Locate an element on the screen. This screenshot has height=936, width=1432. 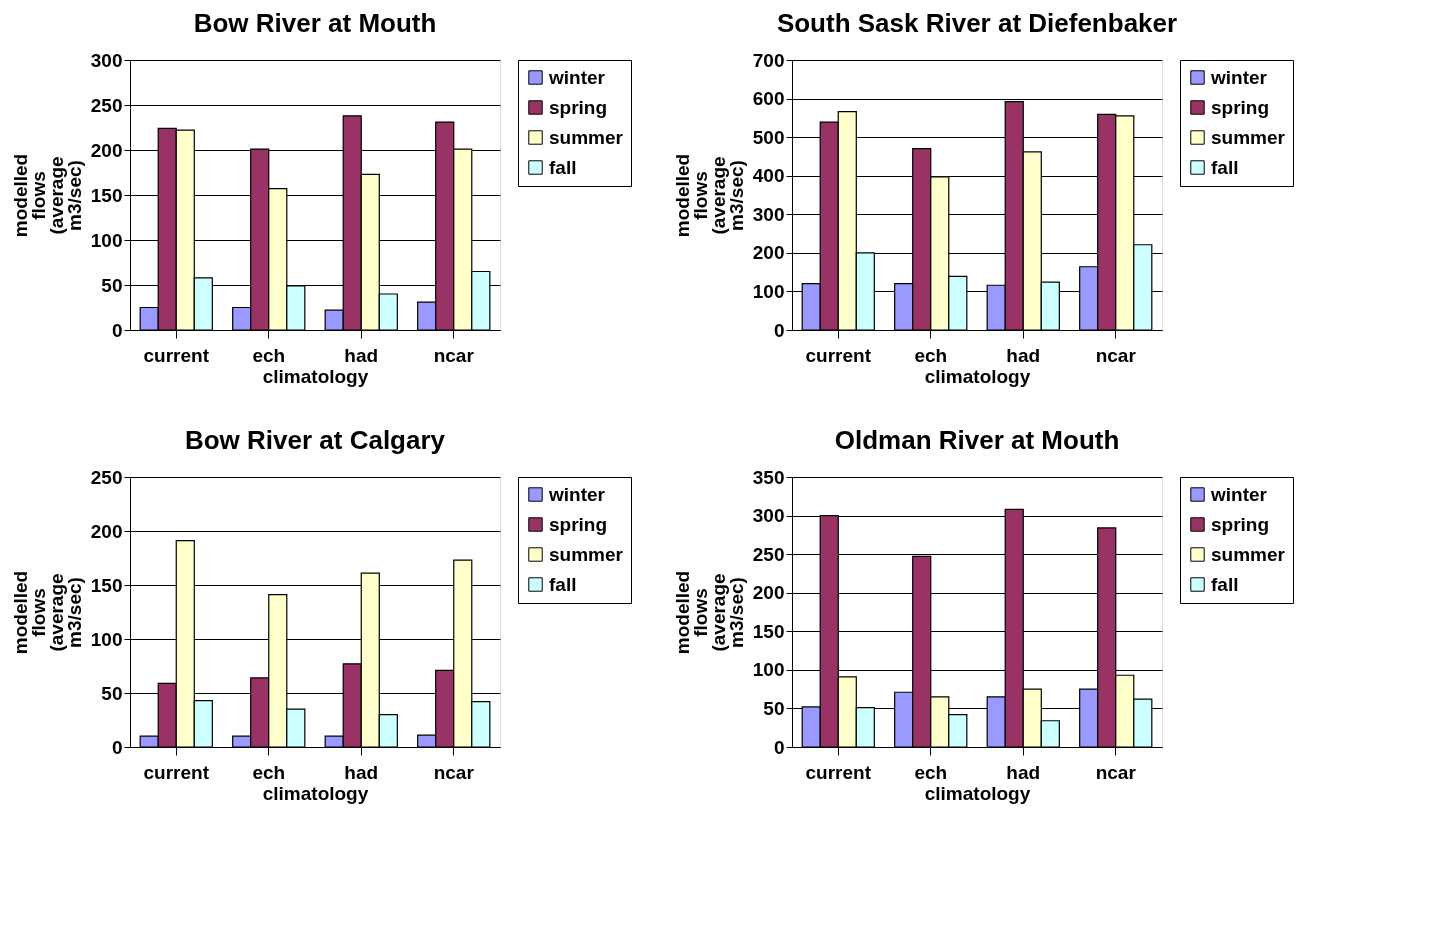
chart-title: South Sask River at Diefenbaker is located at coordinates (977, 23).